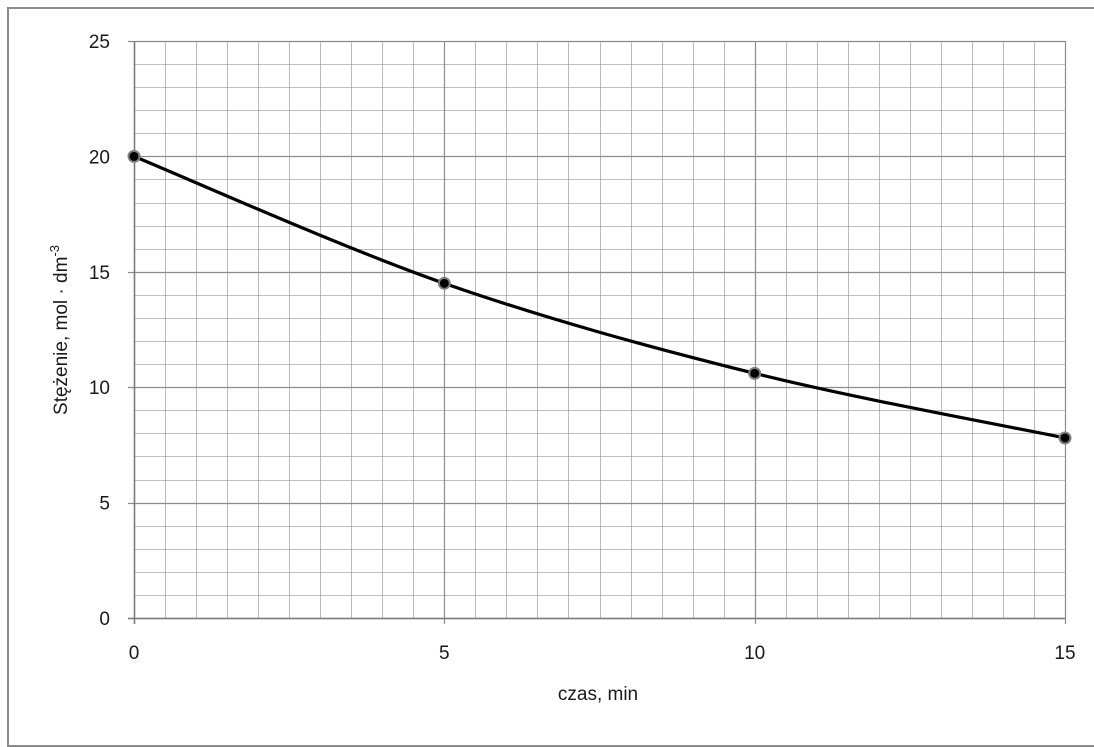 Image resolution: width=1094 pixels, height=747 pixels. Describe the element at coordinates (99, 157) in the screenshot. I see `y-tick-label: 20` at that location.